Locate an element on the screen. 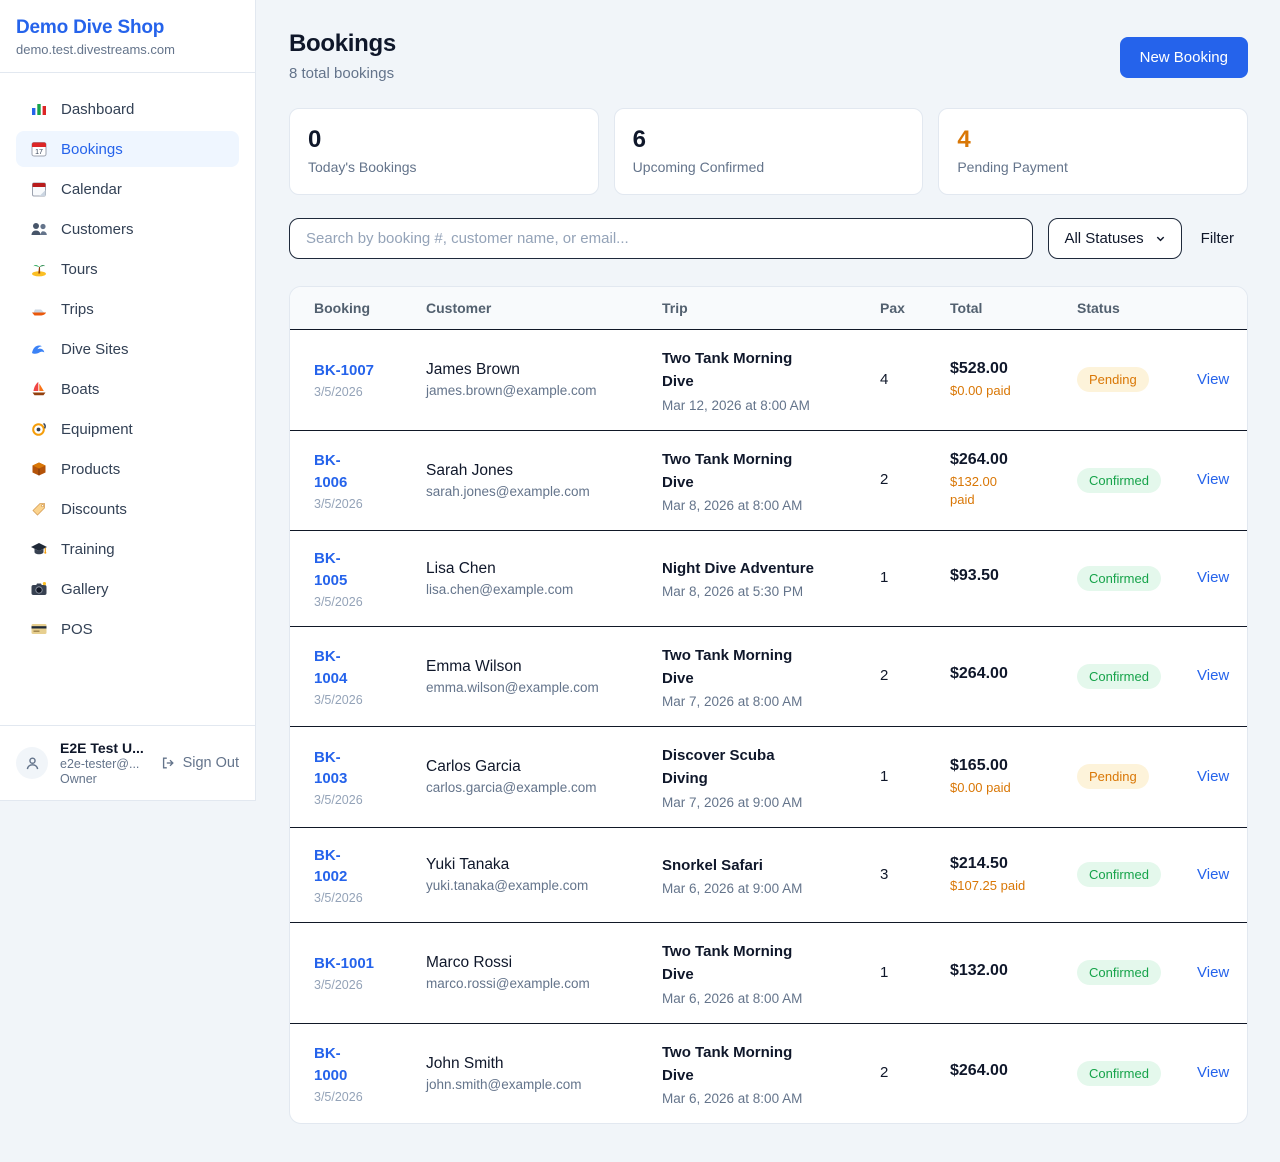 The width and height of the screenshot is (1280, 1162). paid-amount: $0.00 paid is located at coordinates (980, 787).